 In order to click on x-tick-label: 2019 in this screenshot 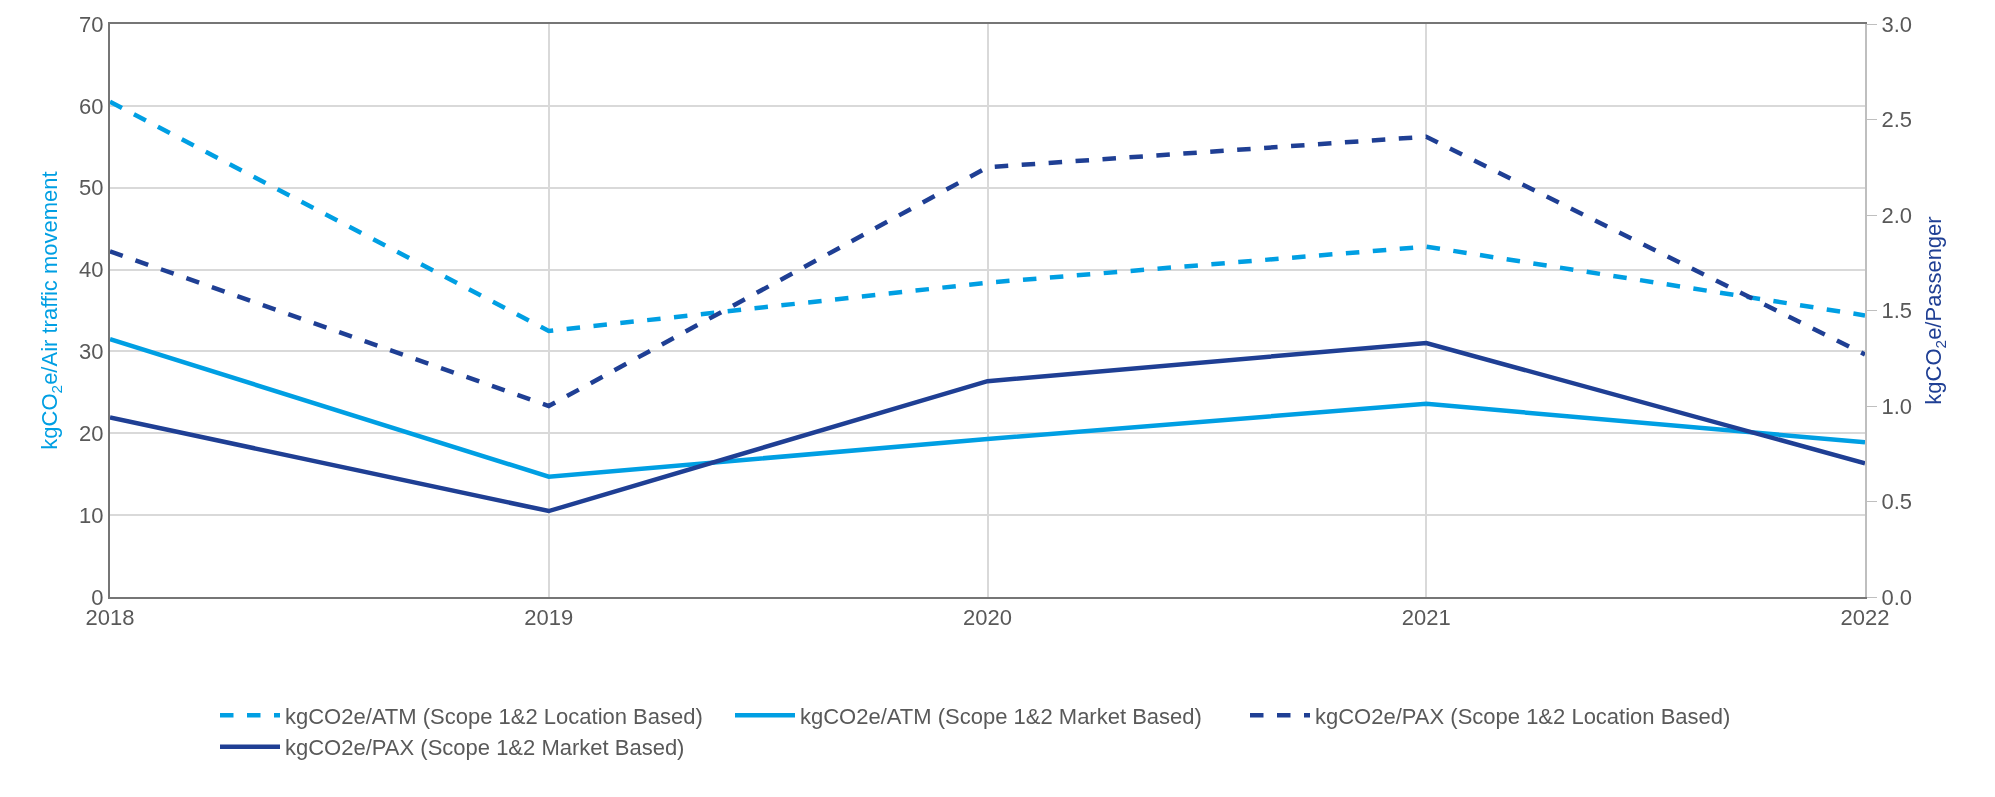, I will do `click(549, 618)`.